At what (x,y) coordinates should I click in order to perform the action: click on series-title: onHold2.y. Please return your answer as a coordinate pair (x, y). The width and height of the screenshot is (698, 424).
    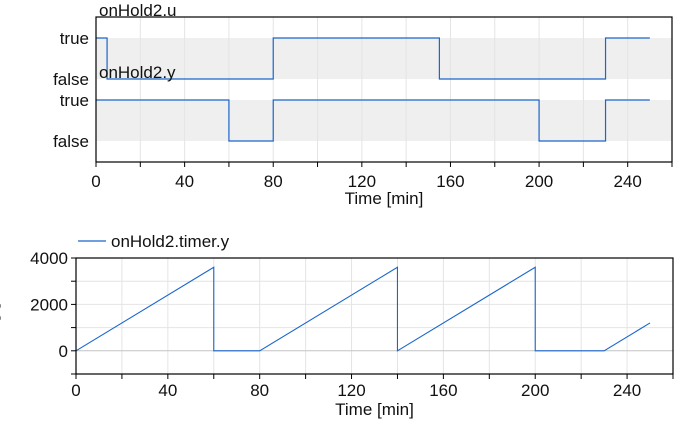
    Looking at the image, I should click on (137, 72).